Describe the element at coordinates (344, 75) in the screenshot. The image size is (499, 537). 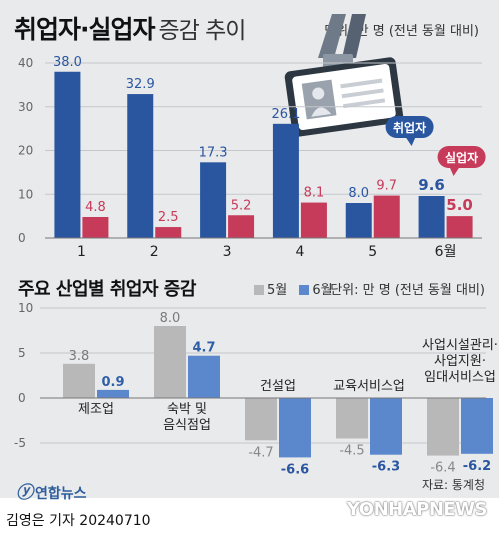
I see `id-badge-icon` at that location.